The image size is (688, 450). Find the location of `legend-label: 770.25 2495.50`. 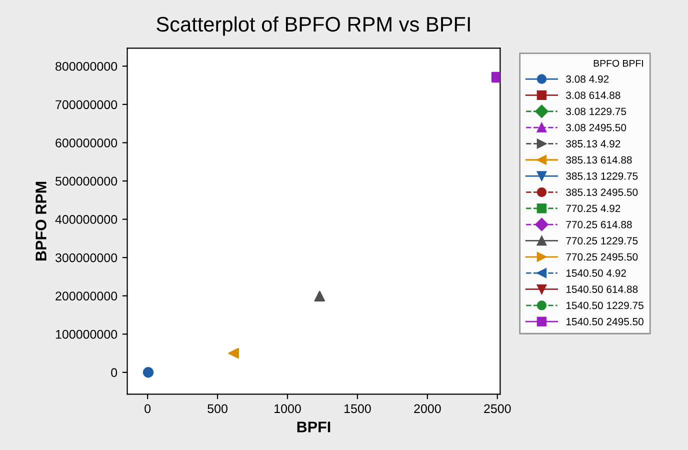

legend-label: 770.25 2495.50 is located at coordinates (602, 257).